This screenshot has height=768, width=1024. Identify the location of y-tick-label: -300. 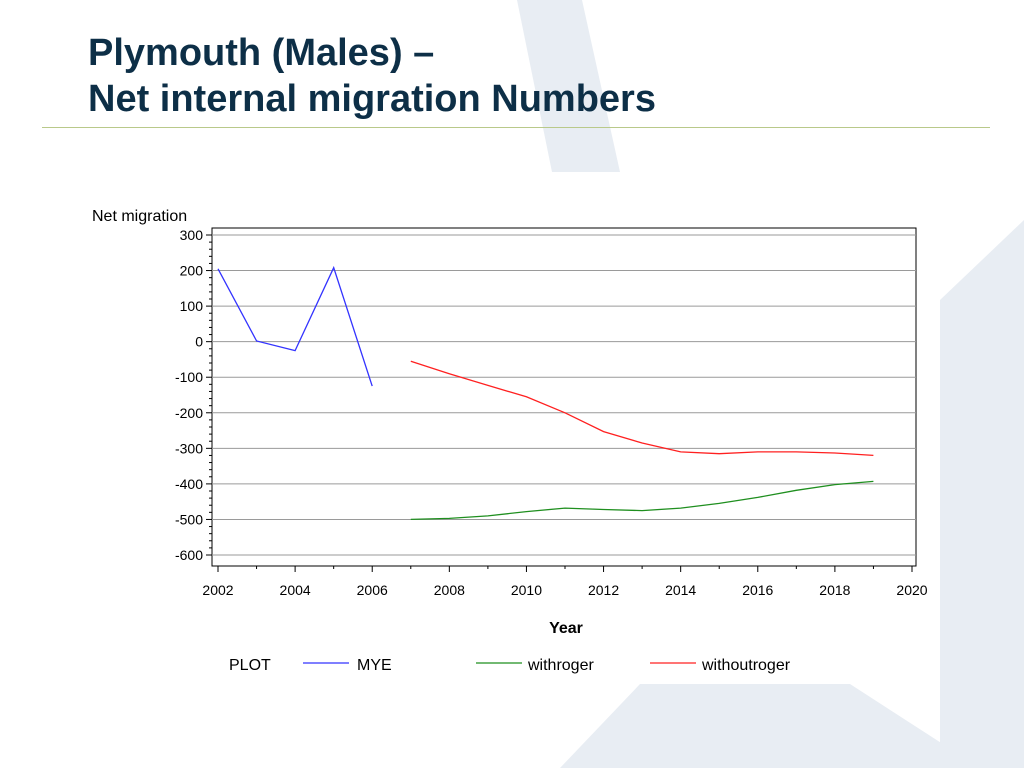
(189, 448).